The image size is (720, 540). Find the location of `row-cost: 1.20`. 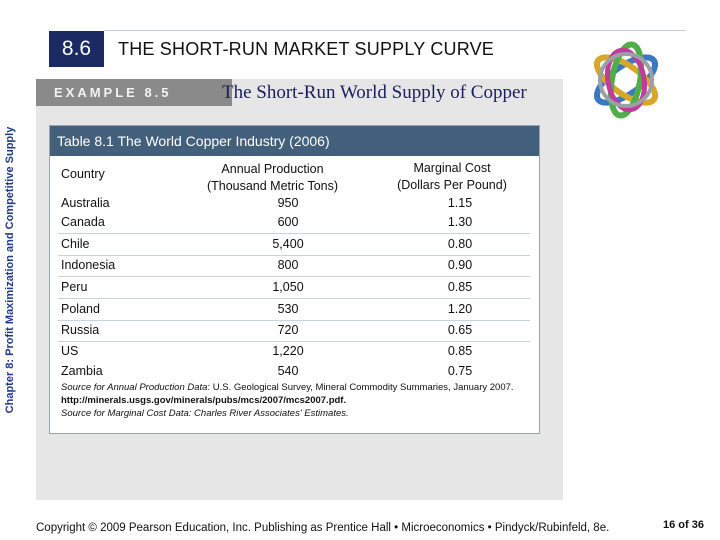

row-cost: 1.20 is located at coordinates (460, 309).